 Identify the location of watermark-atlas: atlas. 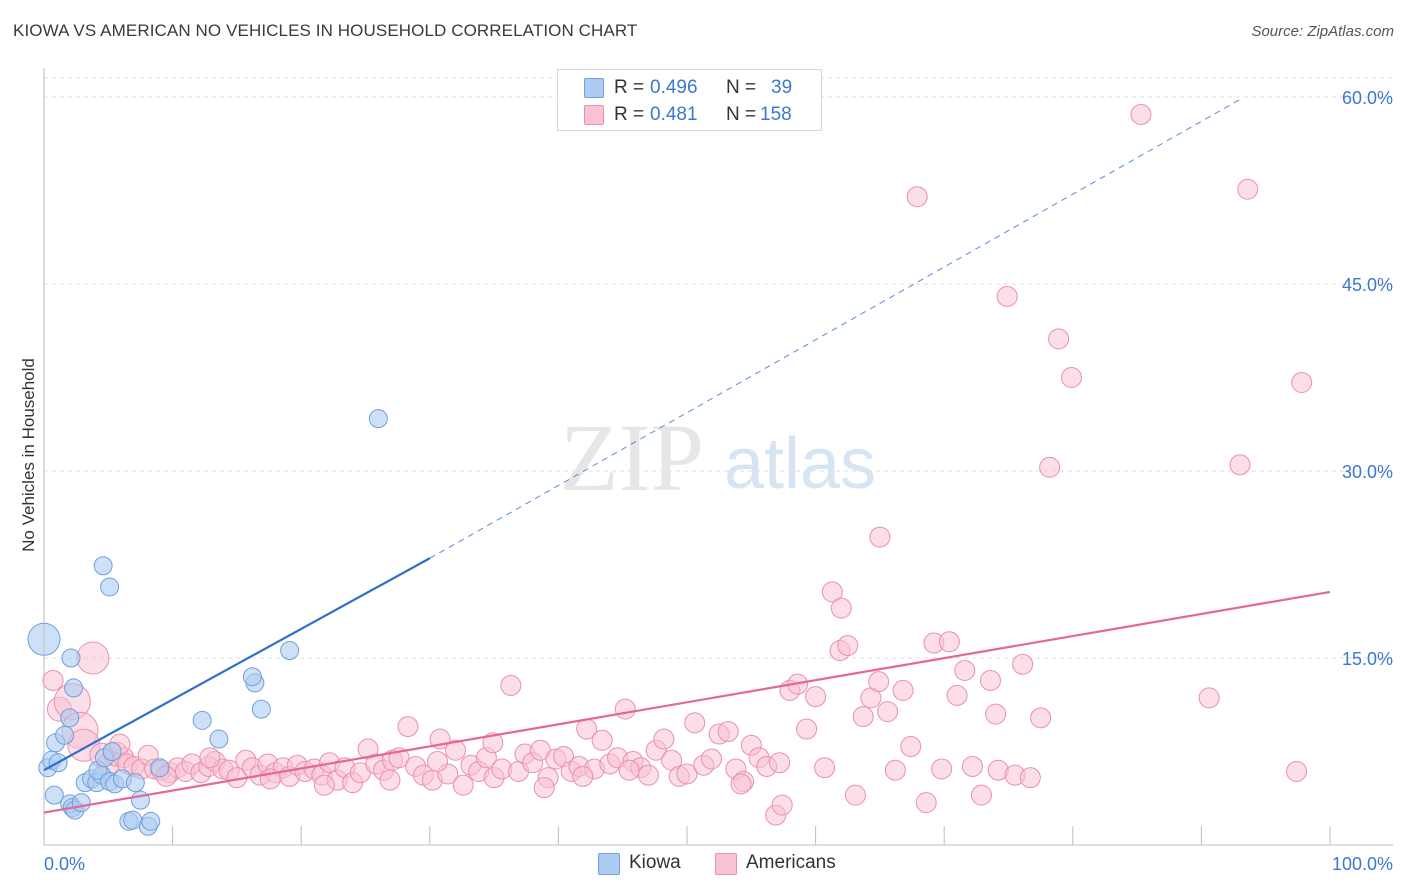
(800, 464).